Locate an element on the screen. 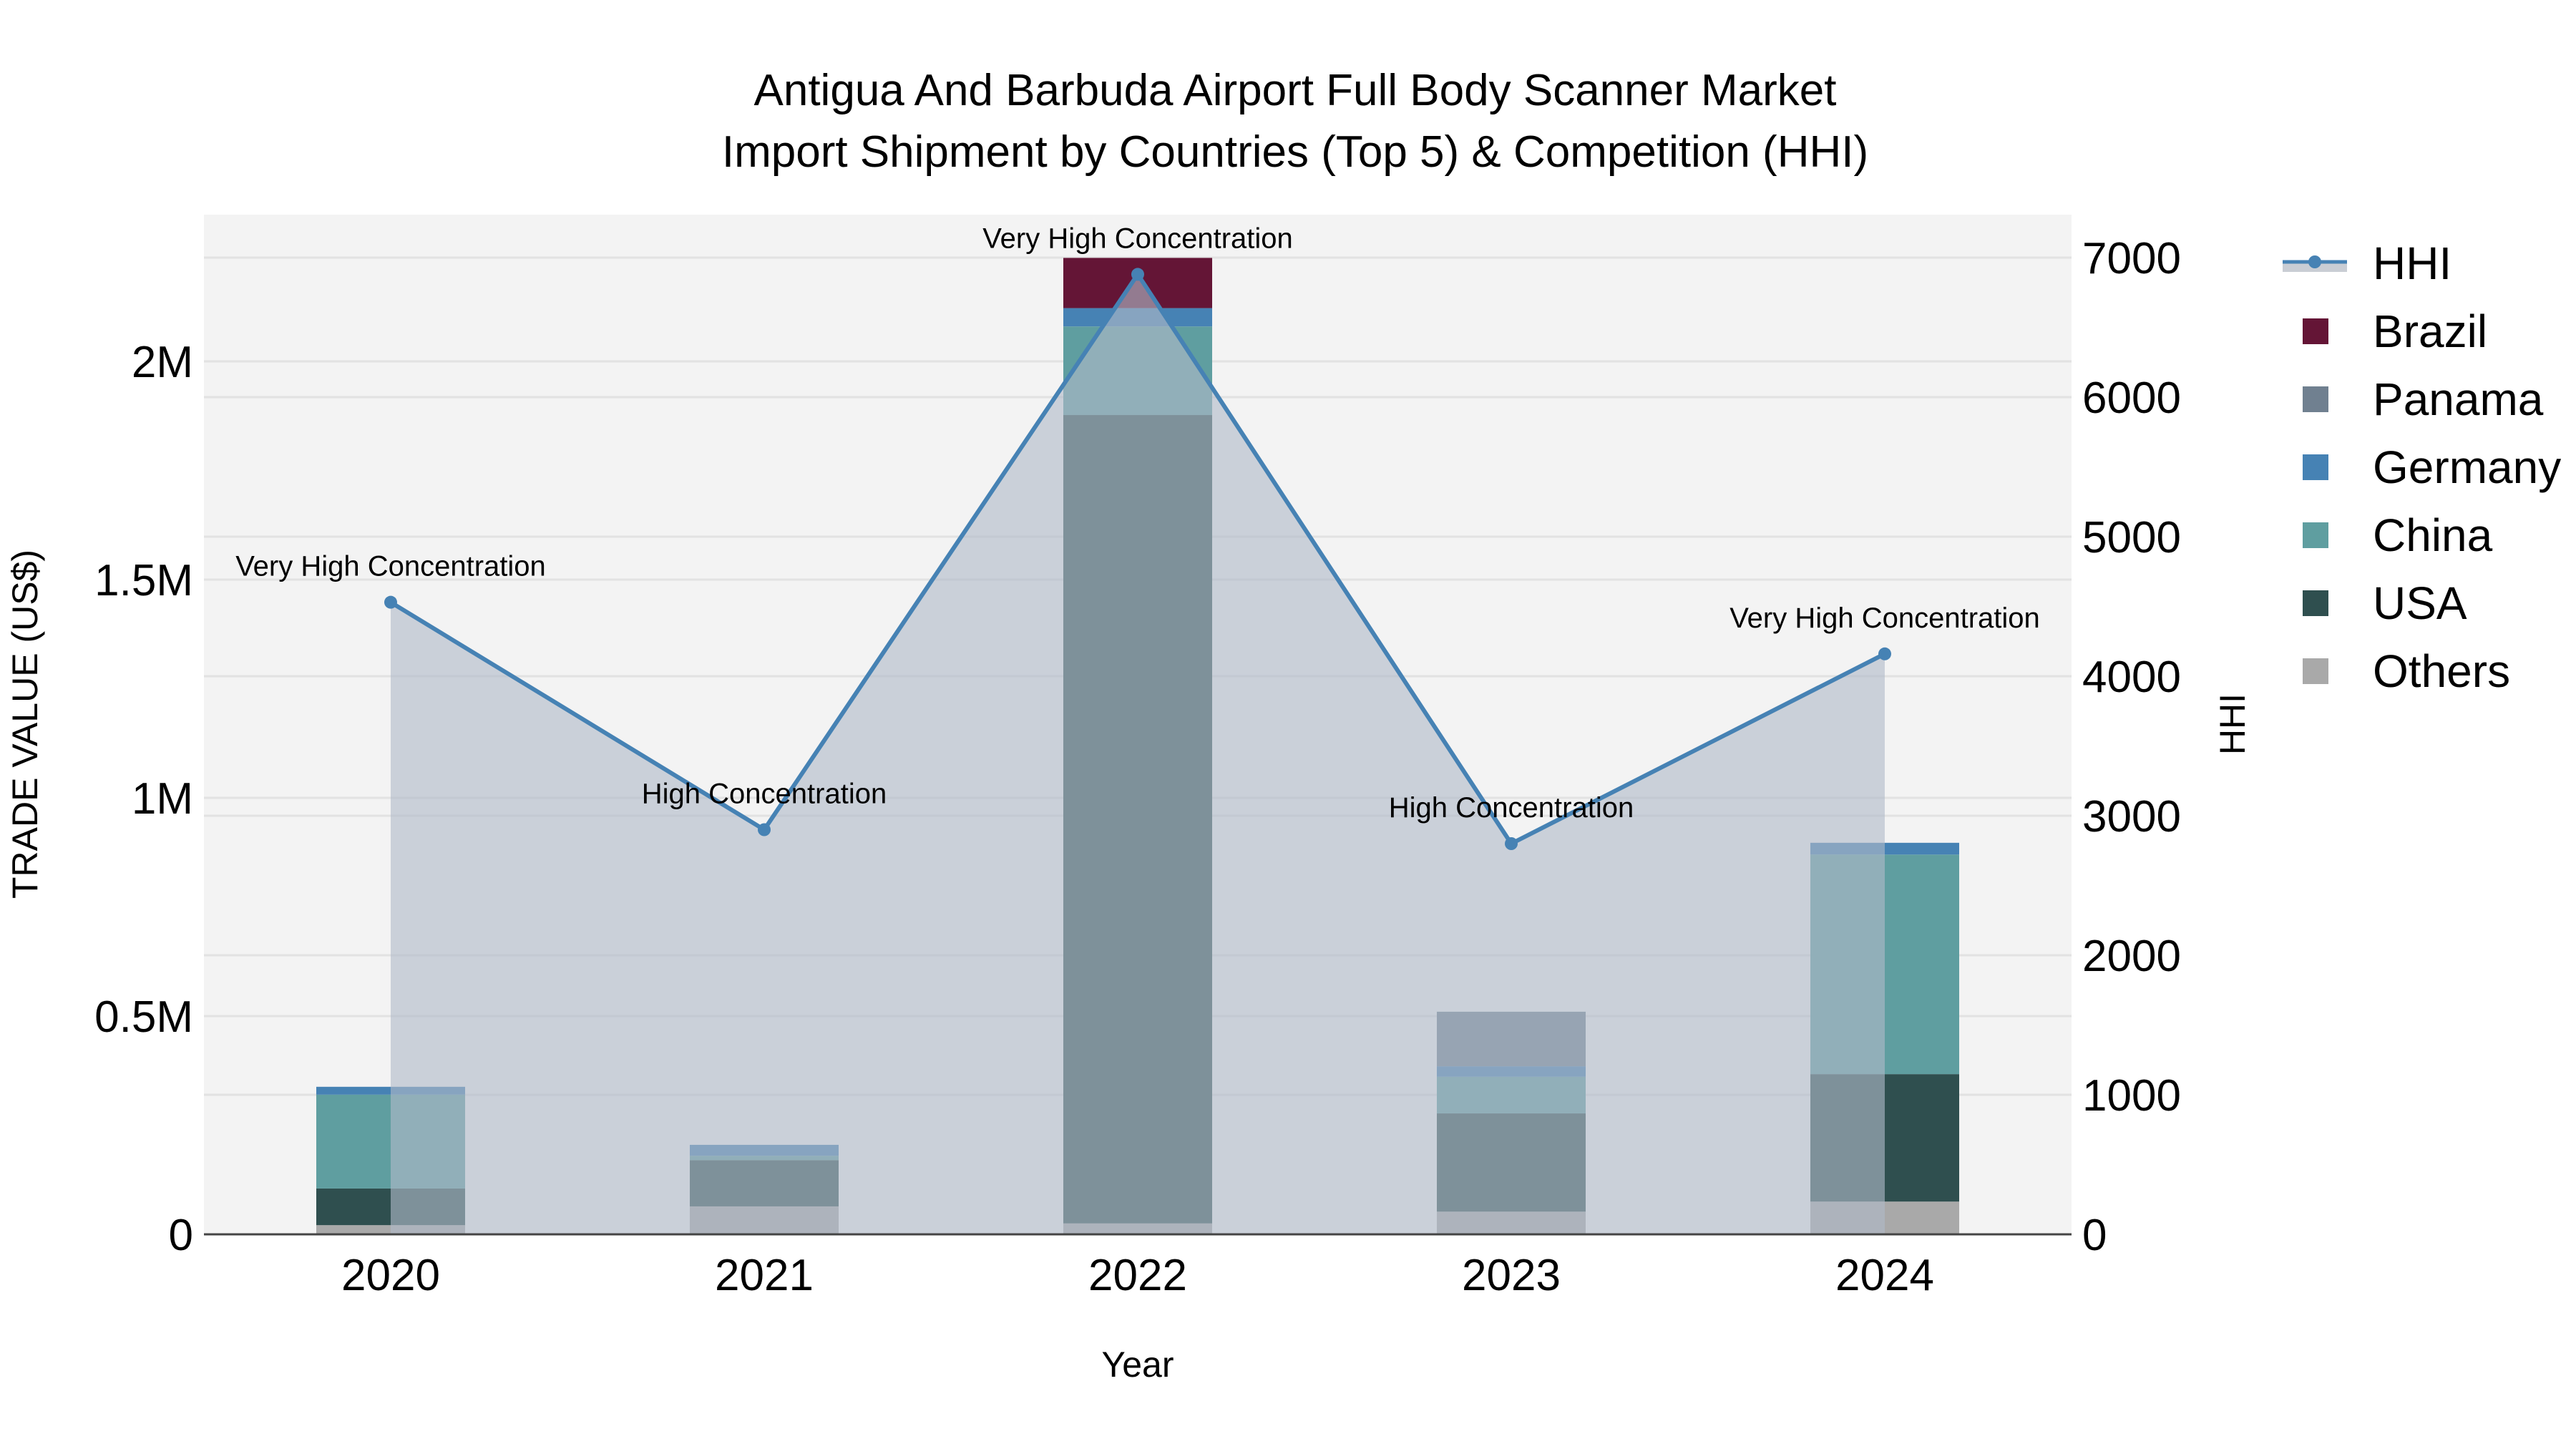  legend-item-germany: Germany is located at coordinates (2422, 467).